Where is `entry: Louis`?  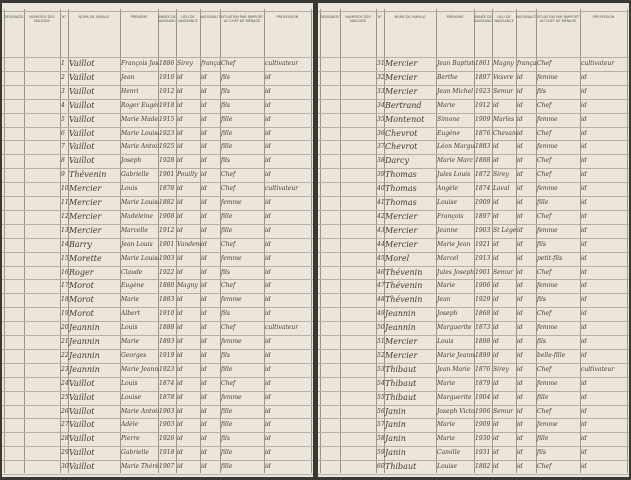 entry: Louis is located at coordinates (129, 328).